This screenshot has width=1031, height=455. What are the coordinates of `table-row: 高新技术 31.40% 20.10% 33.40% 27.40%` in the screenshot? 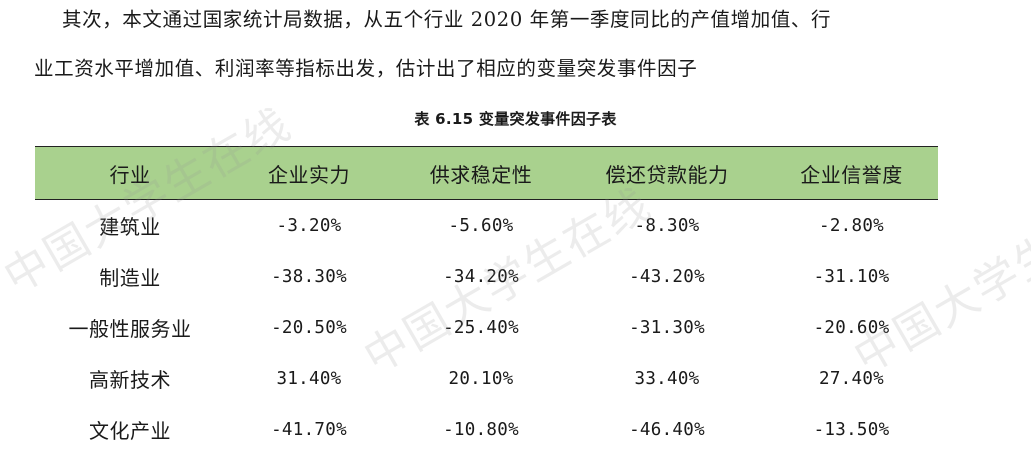 It's located at (486, 378).